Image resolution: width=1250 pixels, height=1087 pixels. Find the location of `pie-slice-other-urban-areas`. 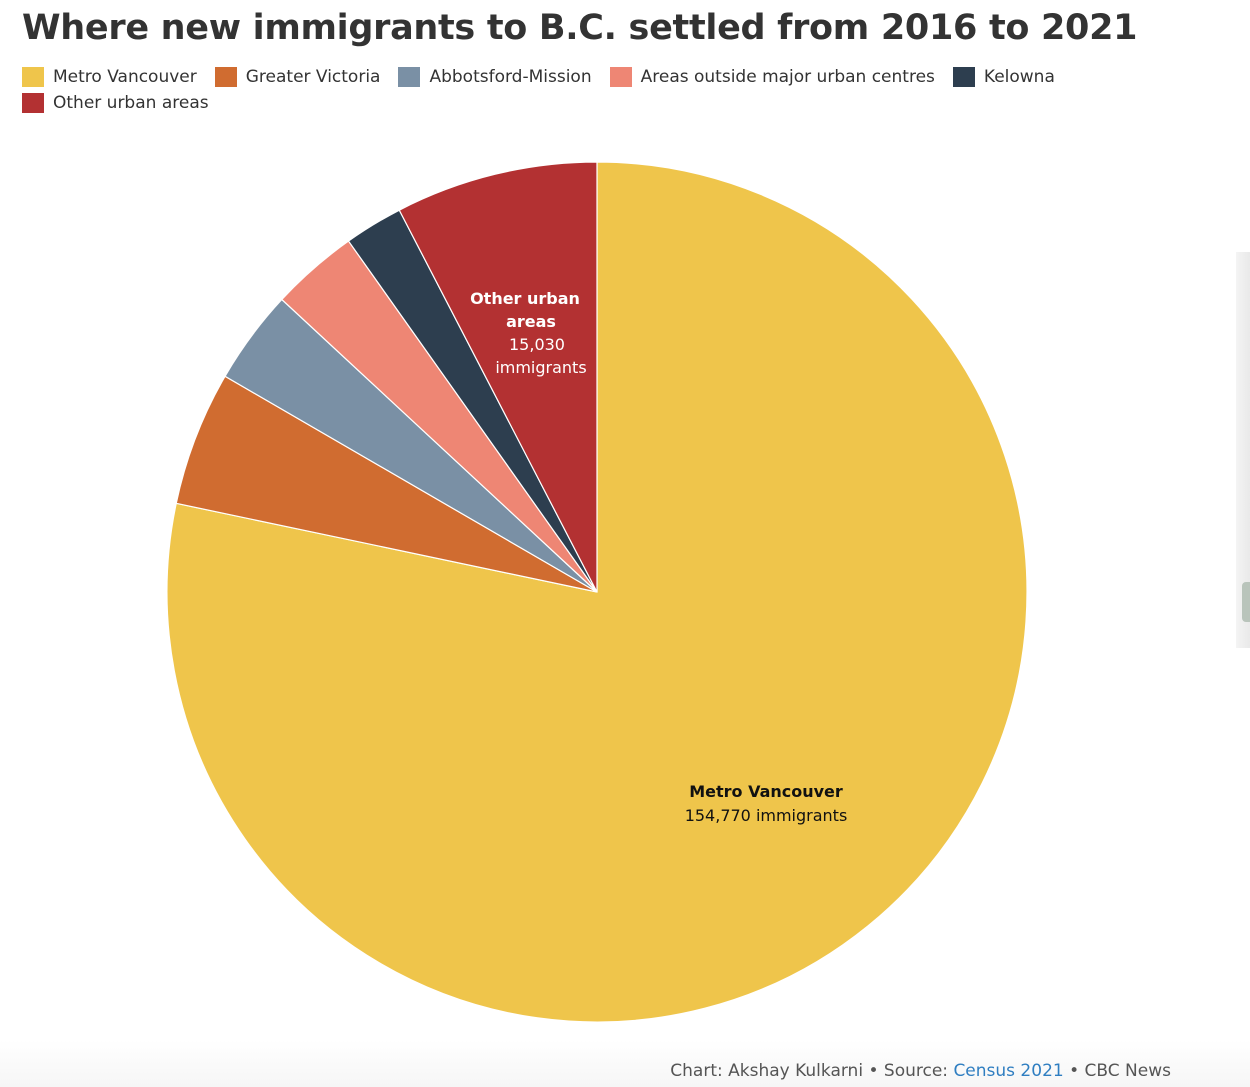

pie-slice-other-urban-areas is located at coordinates (498, 377).